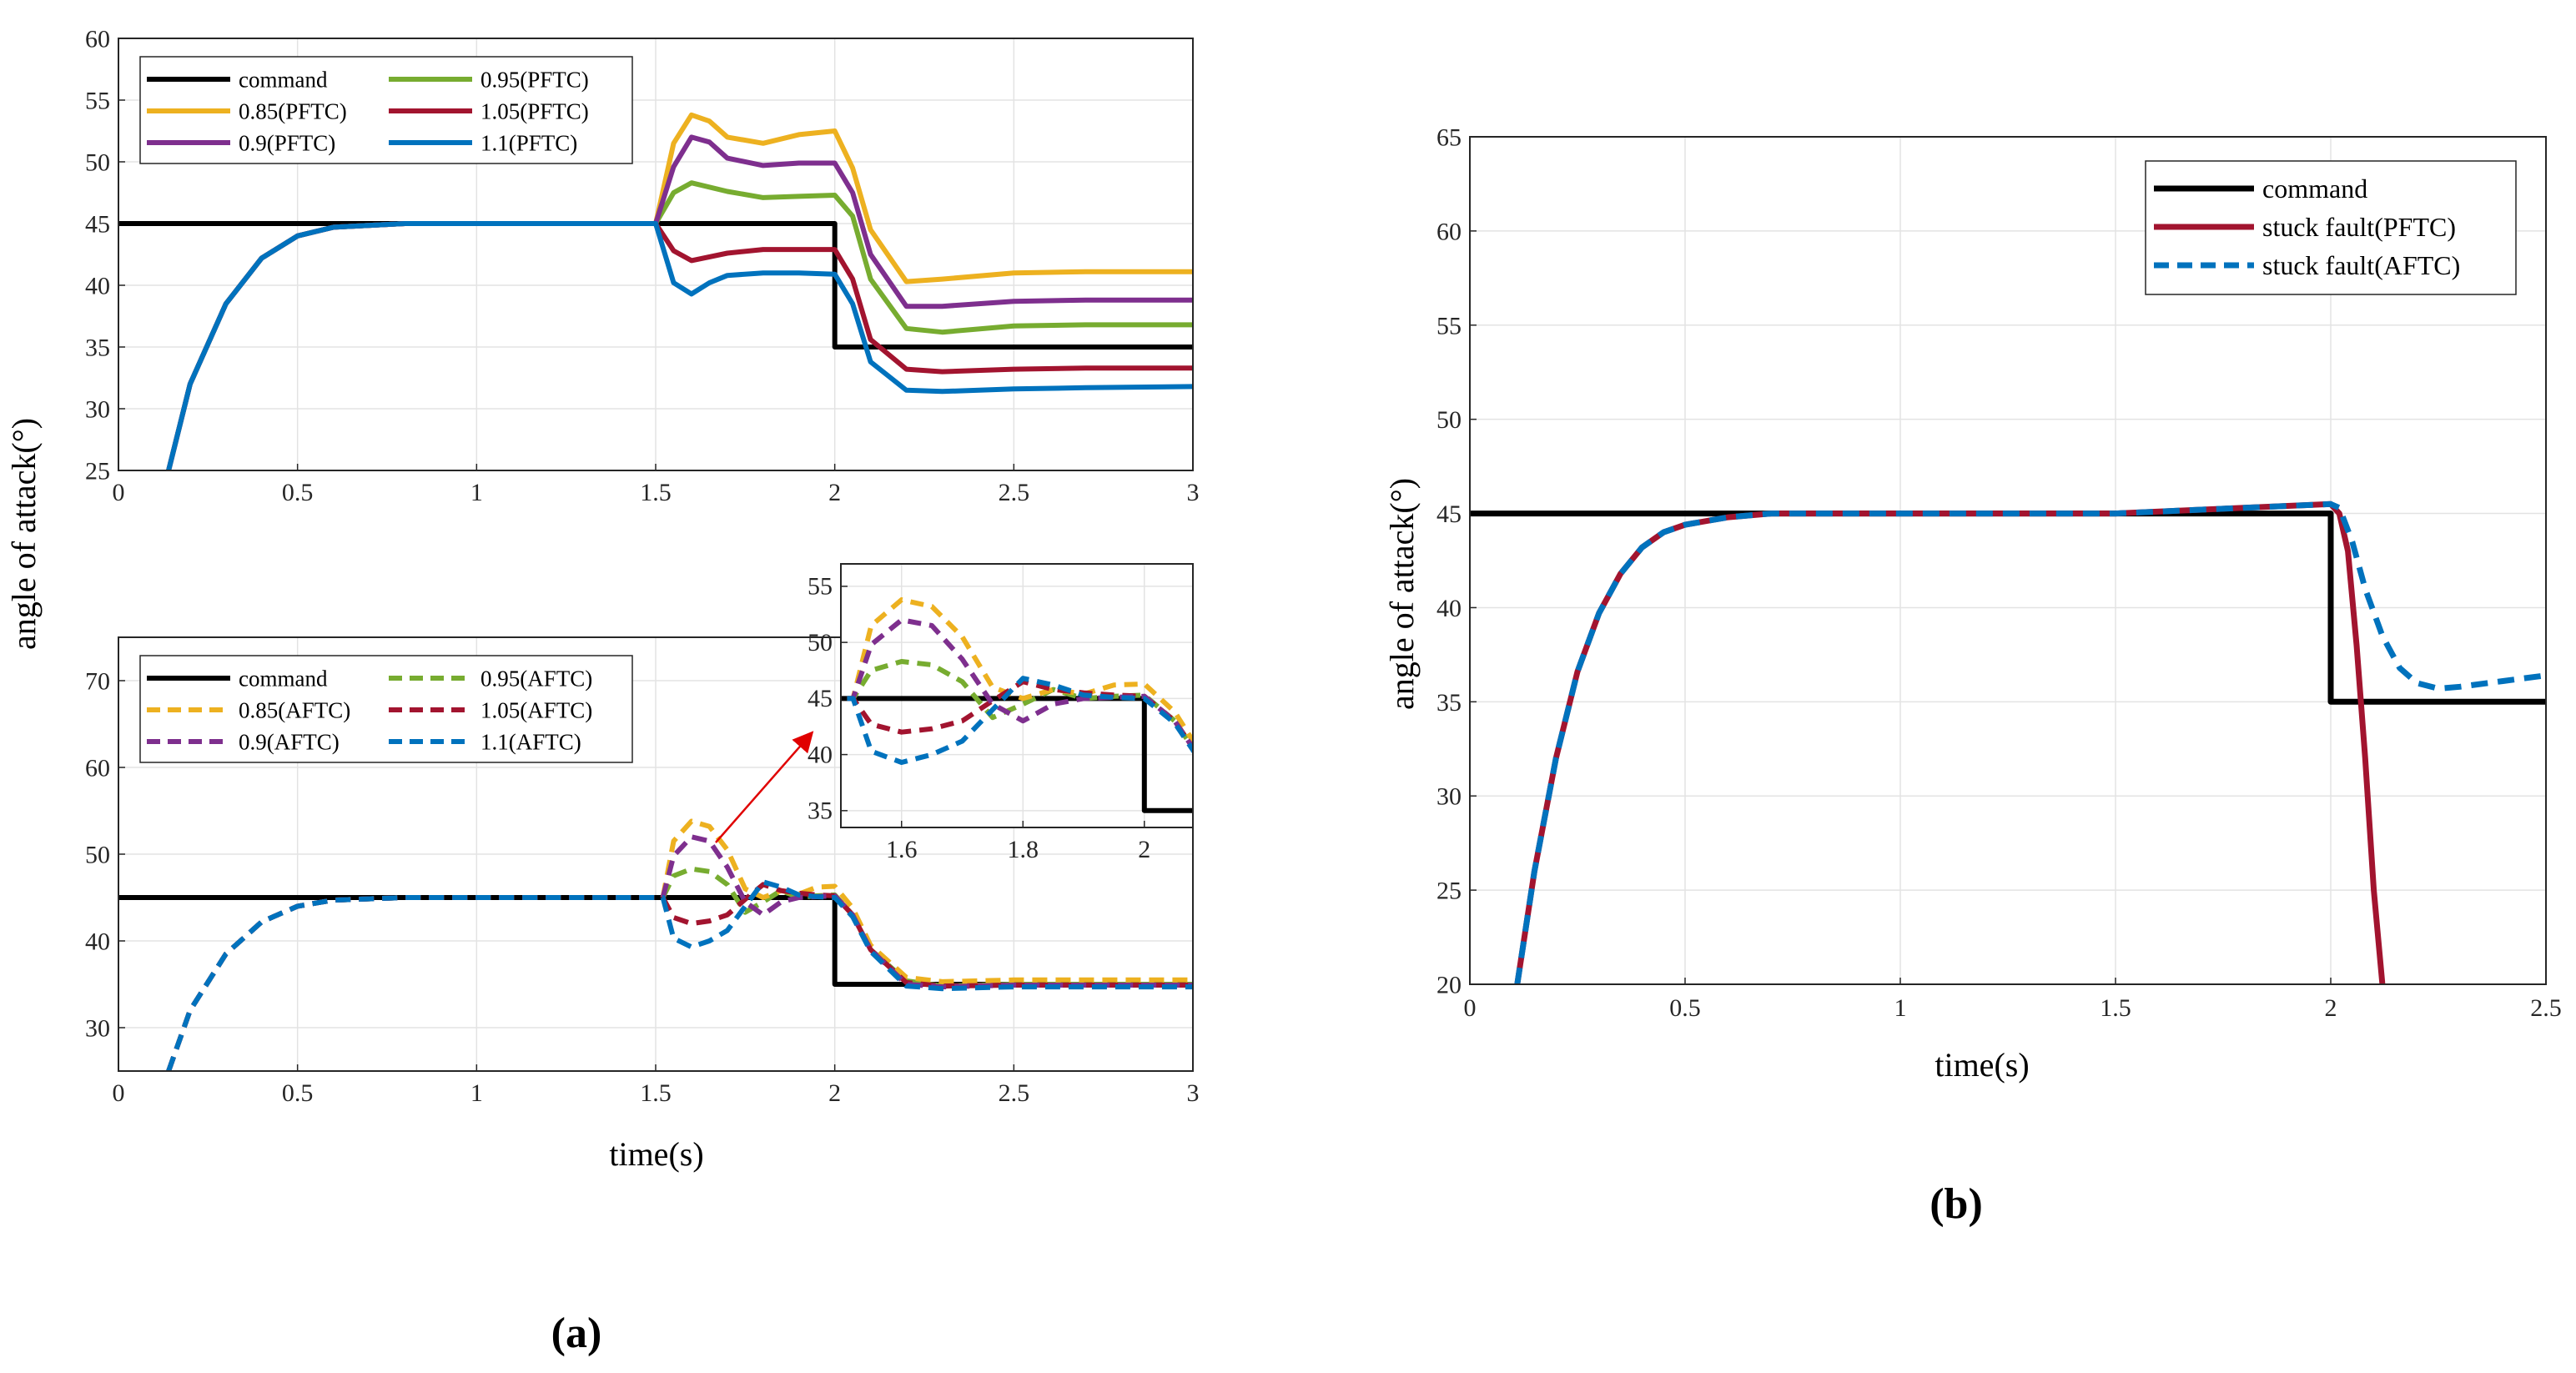 Image resolution: width=2576 pixels, height=1373 pixels. I want to click on y-tick-label: 20, so click(1449, 985).